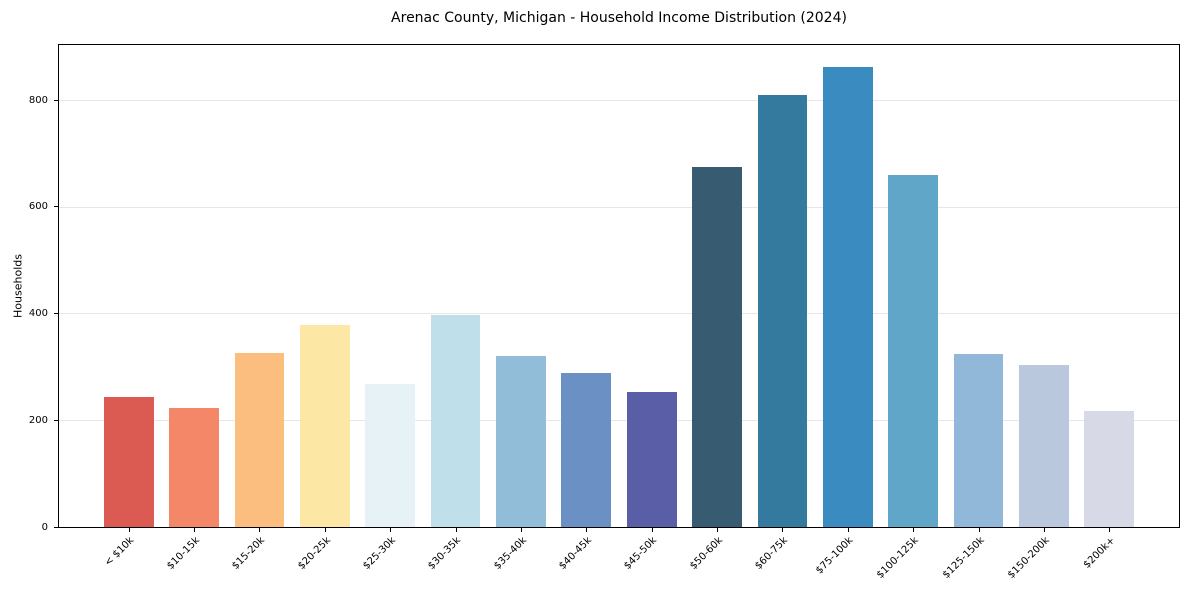 The height and width of the screenshot is (590, 1189). What do you see at coordinates (510, 553) in the screenshot?
I see `x-tick-label: $35-40k` at bounding box center [510, 553].